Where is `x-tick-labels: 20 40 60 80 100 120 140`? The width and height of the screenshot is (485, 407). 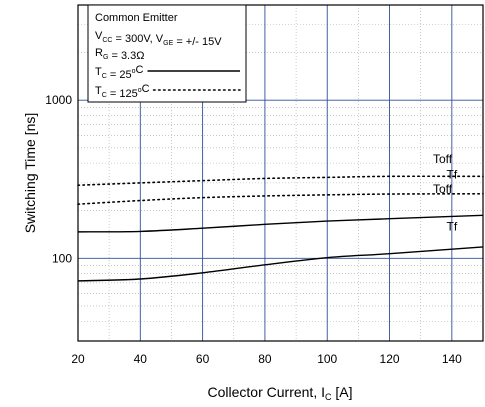 x-tick-labels: 20 40 60 80 100 120 140 is located at coordinates (266, 359).